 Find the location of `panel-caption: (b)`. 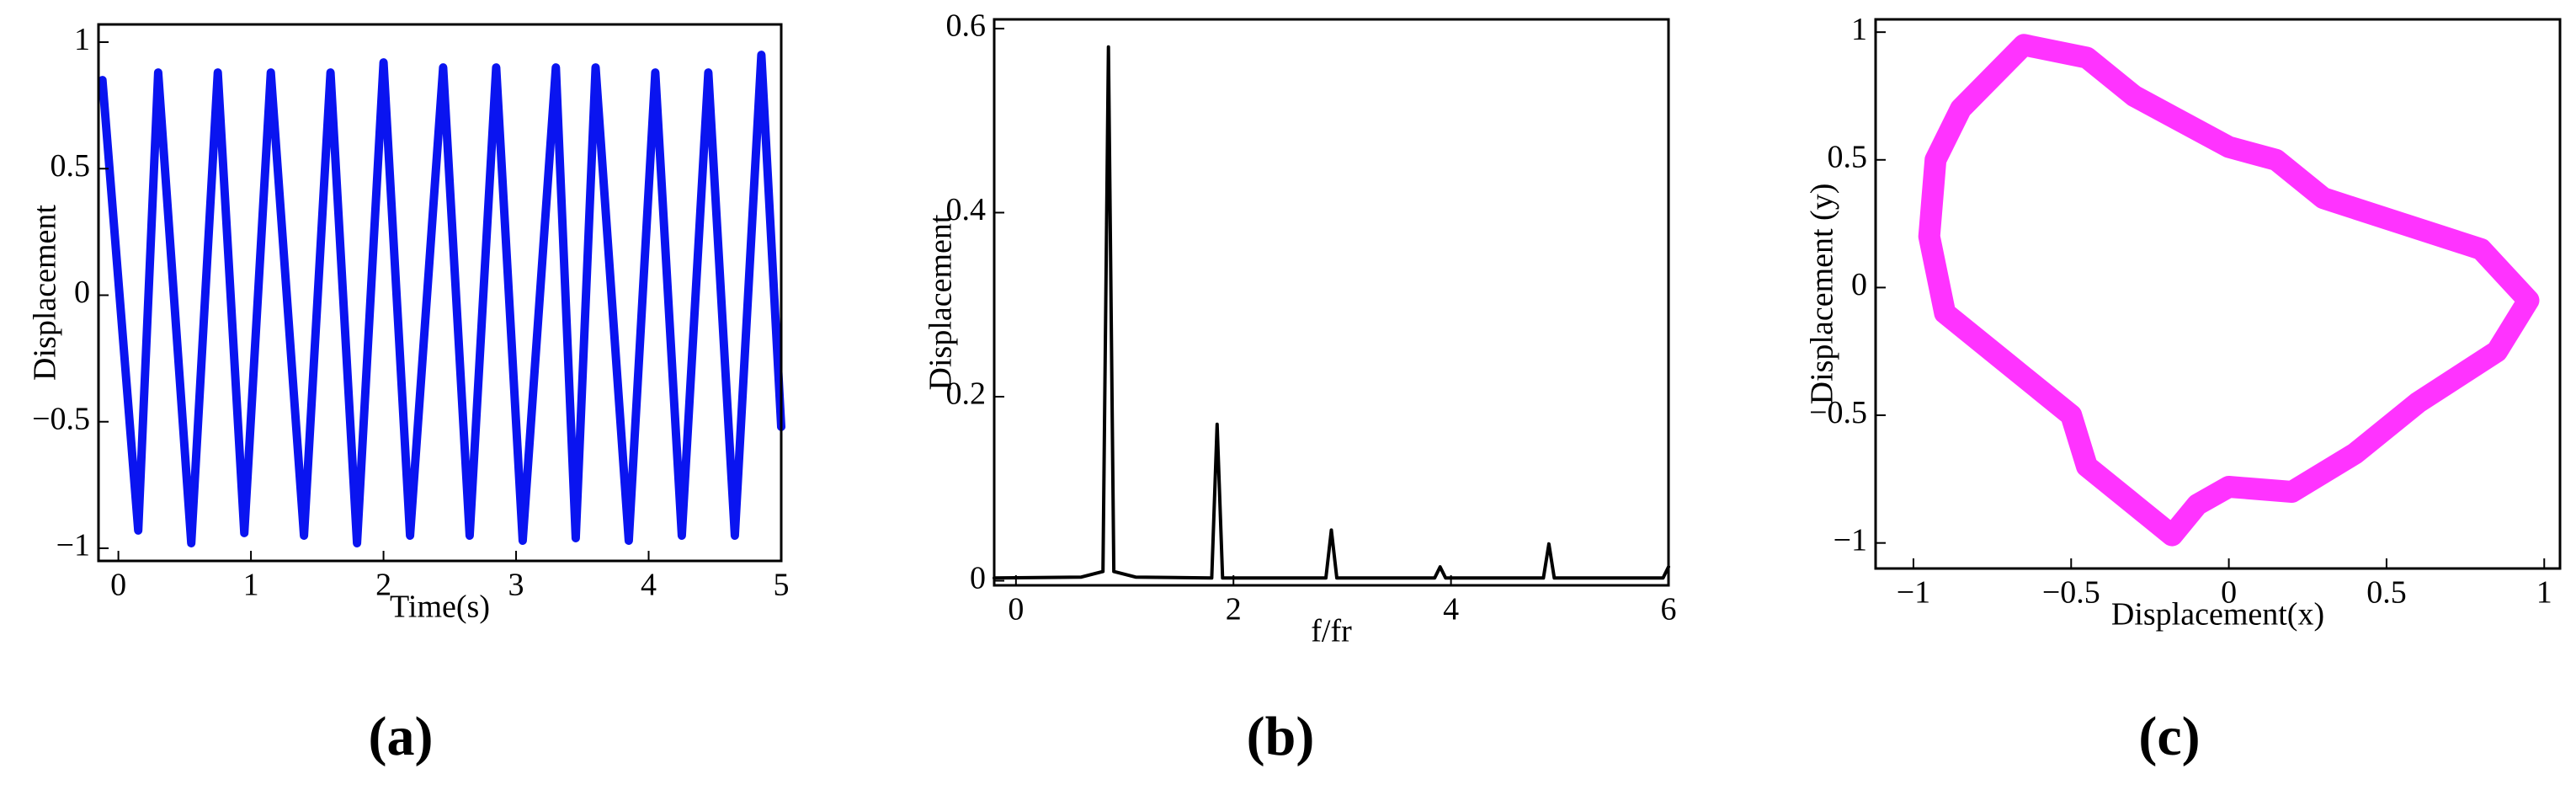

panel-caption: (b) is located at coordinates (1281, 737).